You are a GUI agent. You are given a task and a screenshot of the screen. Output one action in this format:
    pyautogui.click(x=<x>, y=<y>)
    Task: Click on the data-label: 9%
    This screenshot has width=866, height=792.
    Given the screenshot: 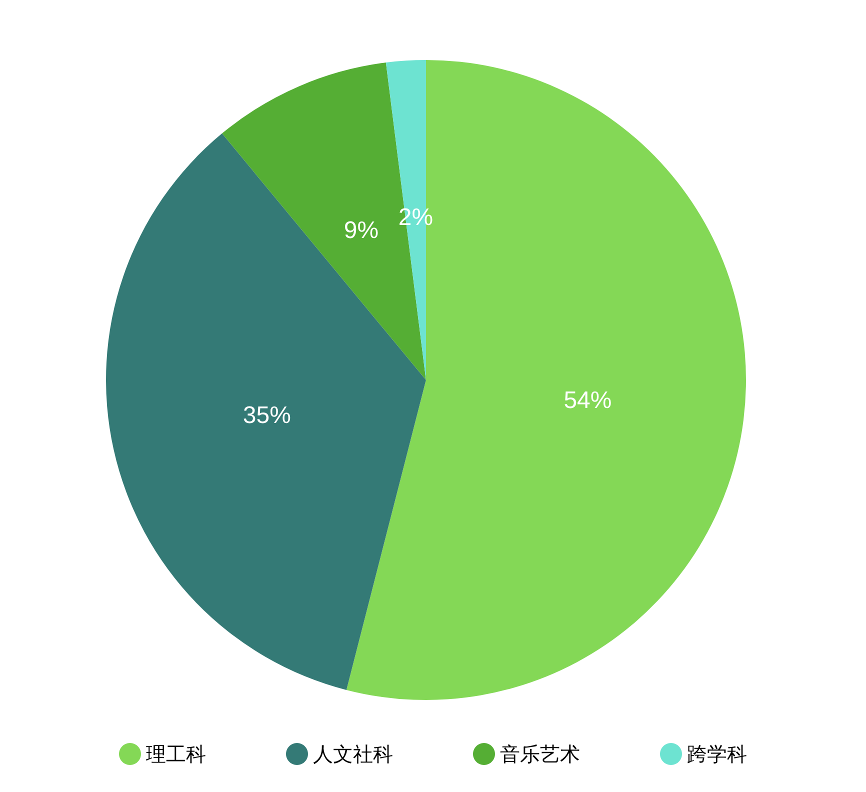 What is the action you would take?
    pyautogui.click(x=361, y=230)
    